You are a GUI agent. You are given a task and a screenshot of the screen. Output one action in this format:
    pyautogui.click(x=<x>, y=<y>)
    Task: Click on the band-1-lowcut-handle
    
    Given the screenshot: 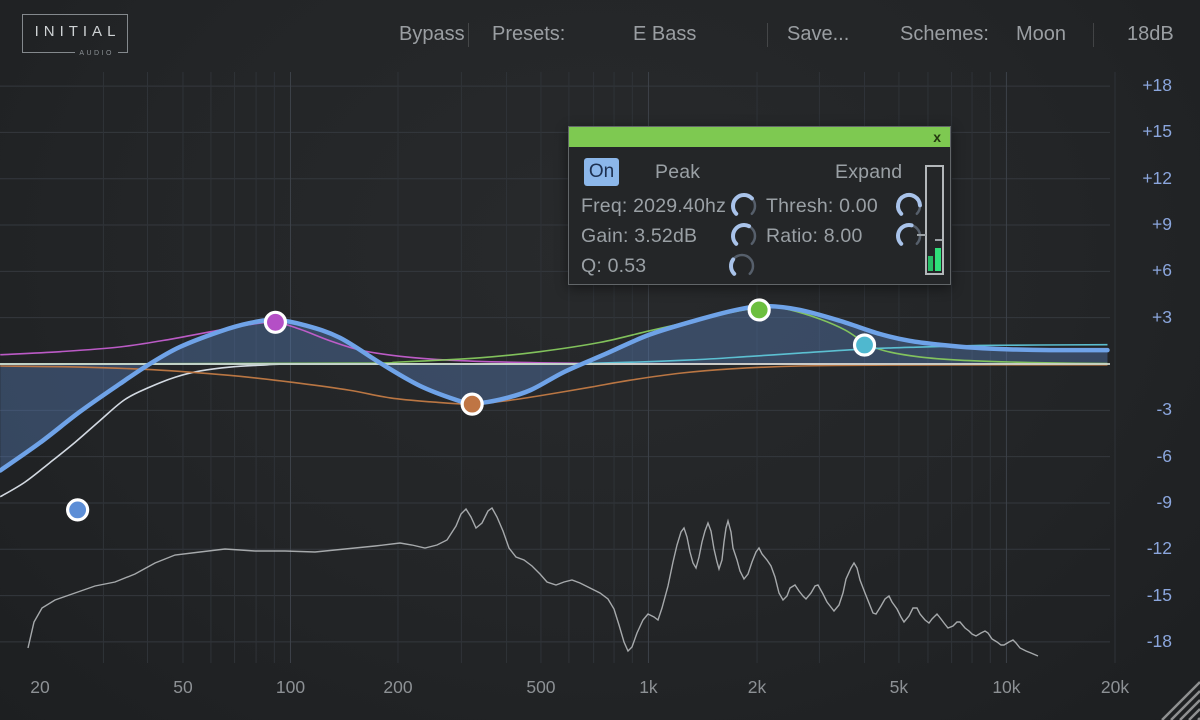 What is the action you would take?
    pyautogui.click(x=78, y=510)
    